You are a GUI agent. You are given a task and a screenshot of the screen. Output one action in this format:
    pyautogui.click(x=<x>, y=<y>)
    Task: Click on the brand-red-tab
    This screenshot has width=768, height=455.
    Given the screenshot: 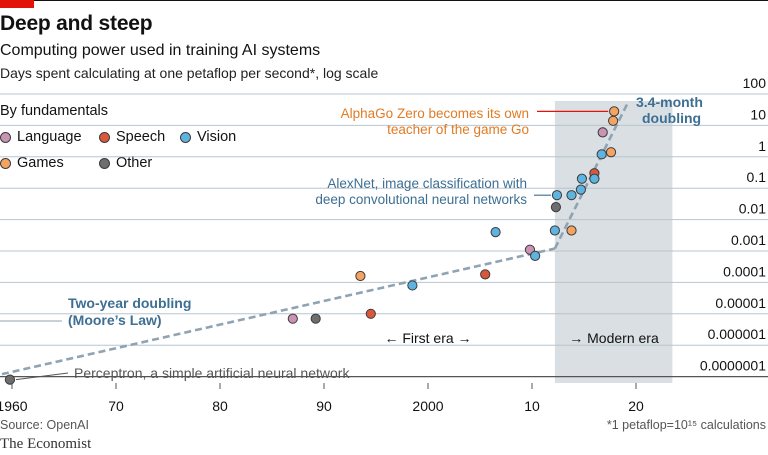 What is the action you would take?
    pyautogui.click(x=17, y=4)
    